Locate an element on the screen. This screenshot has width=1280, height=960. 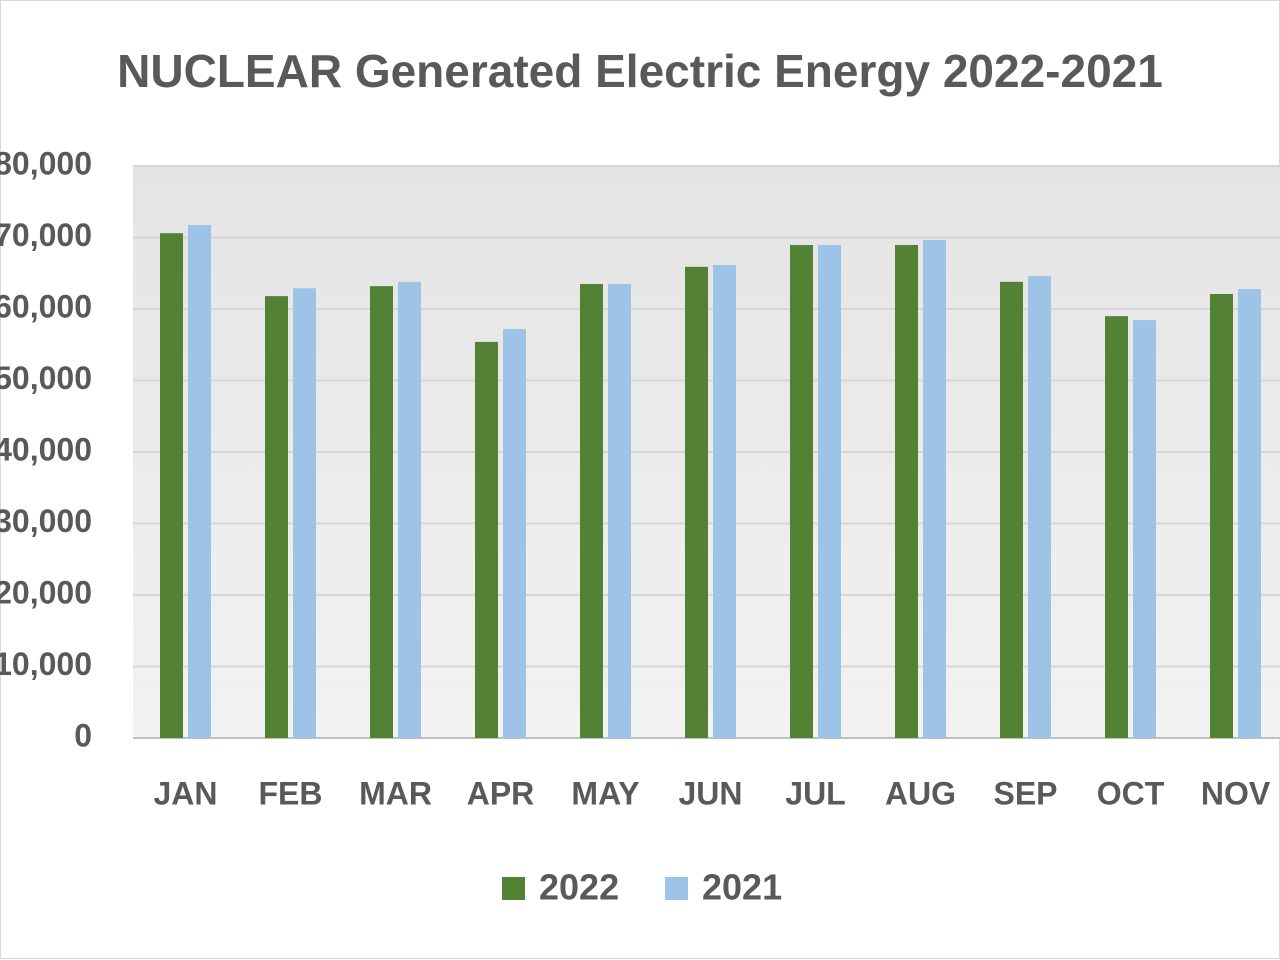
x-tick-label: OCT is located at coordinates (1131, 793).